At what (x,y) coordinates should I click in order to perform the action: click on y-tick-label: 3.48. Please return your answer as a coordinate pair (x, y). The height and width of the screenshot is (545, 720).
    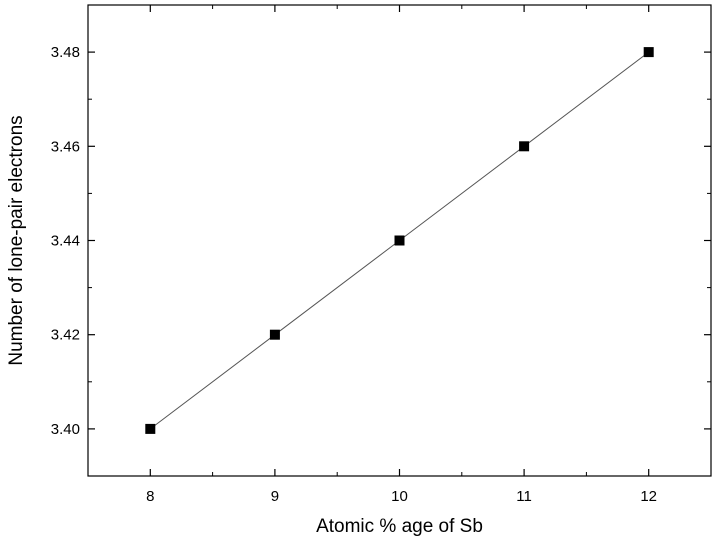
    Looking at the image, I should click on (65, 52).